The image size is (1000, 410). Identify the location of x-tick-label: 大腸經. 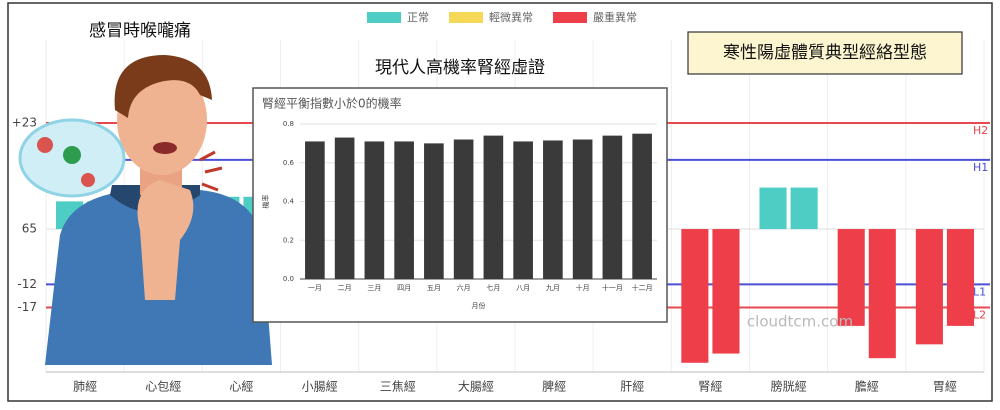
(476, 387).